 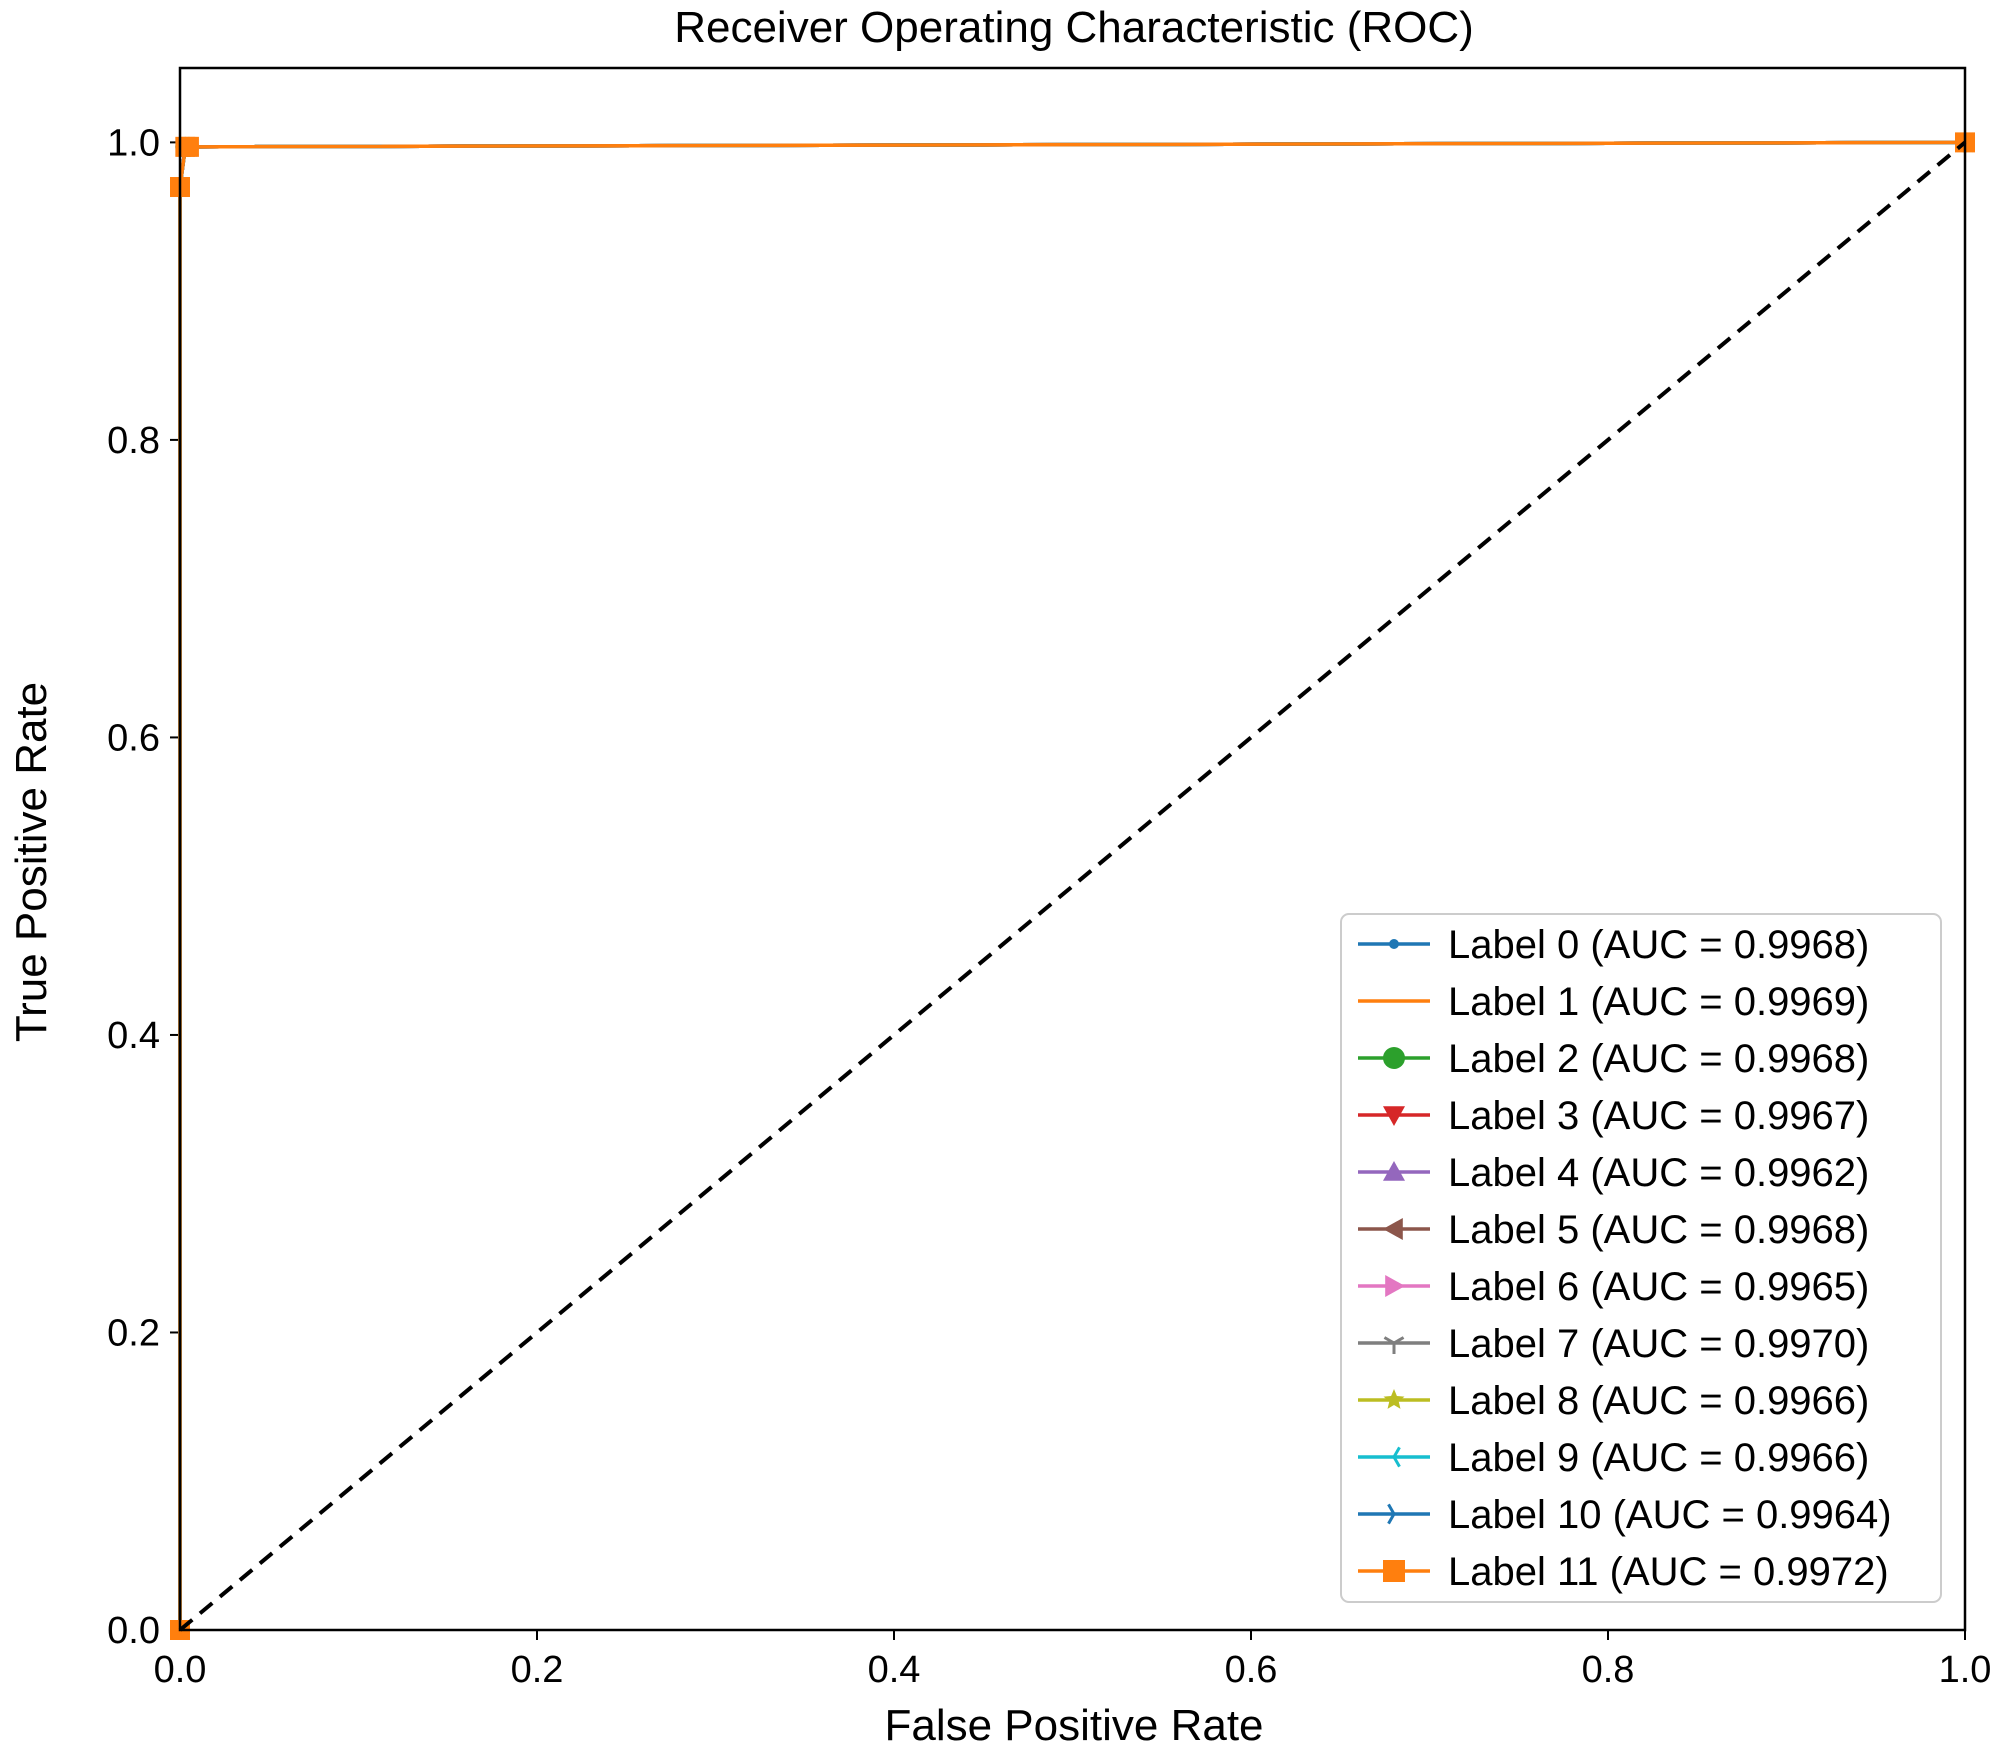 I want to click on y-tick-label: 1.0, so click(x=133, y=143).